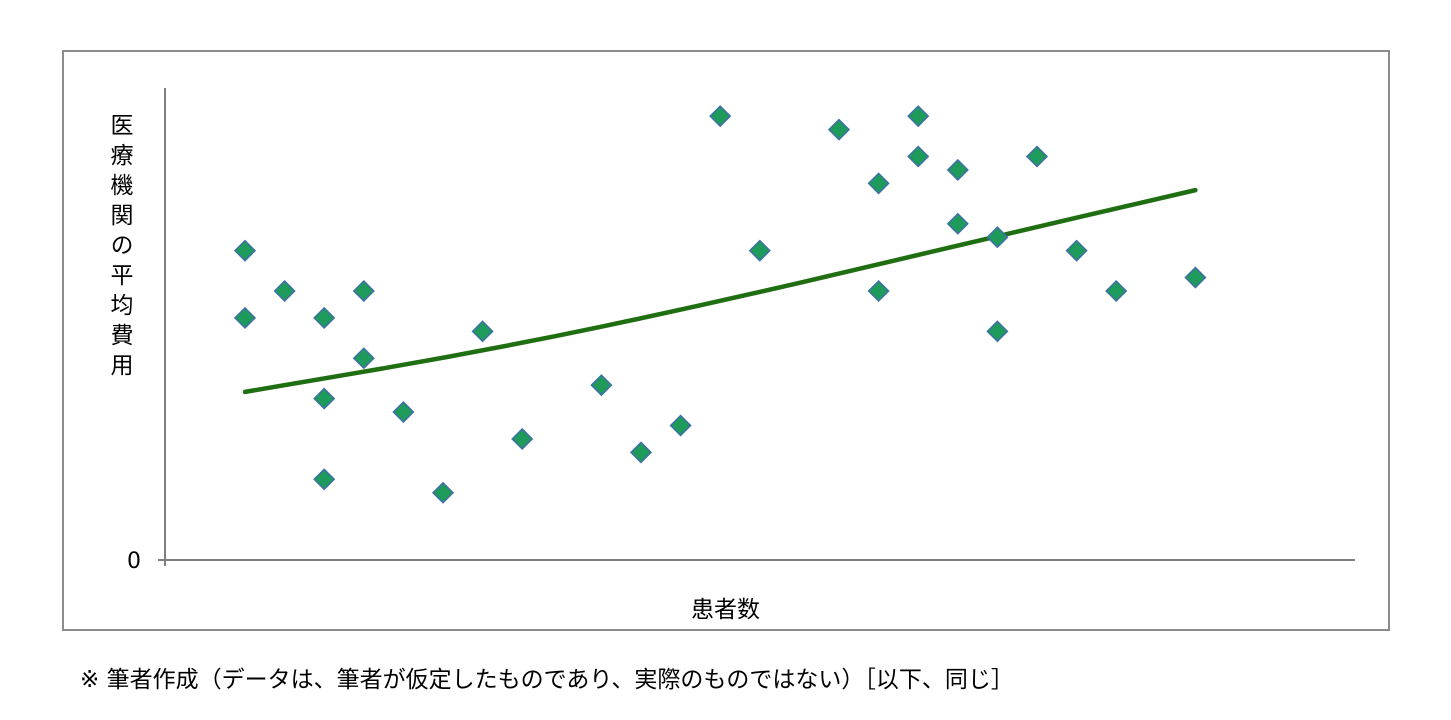 This screenshot has width=1451, height=720. I want to click on y-axis-label: 医療機関の平均費用, so click(119, 248).